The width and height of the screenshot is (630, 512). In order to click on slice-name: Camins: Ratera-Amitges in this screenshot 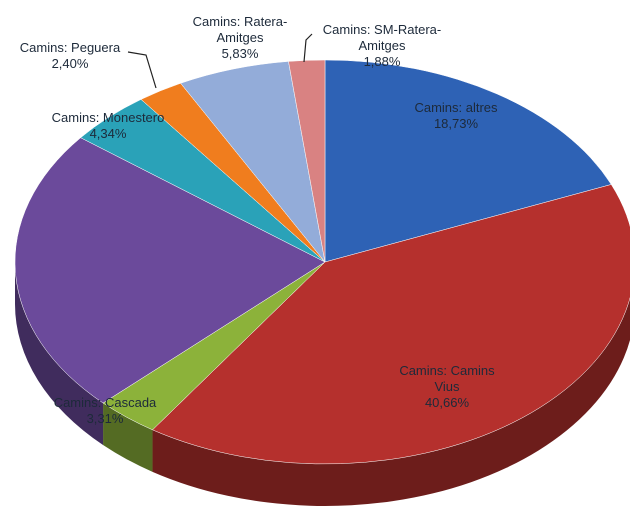, I will do `click(240, 29)`.